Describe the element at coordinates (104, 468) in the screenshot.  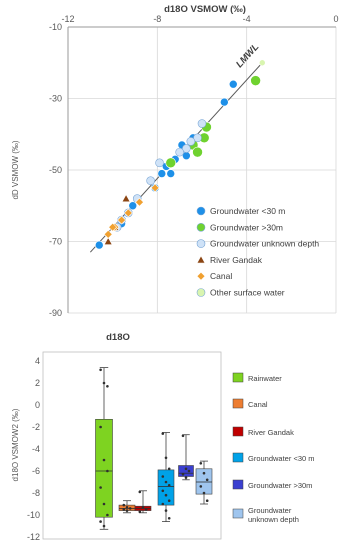
I see `box-rainwater` at that location.